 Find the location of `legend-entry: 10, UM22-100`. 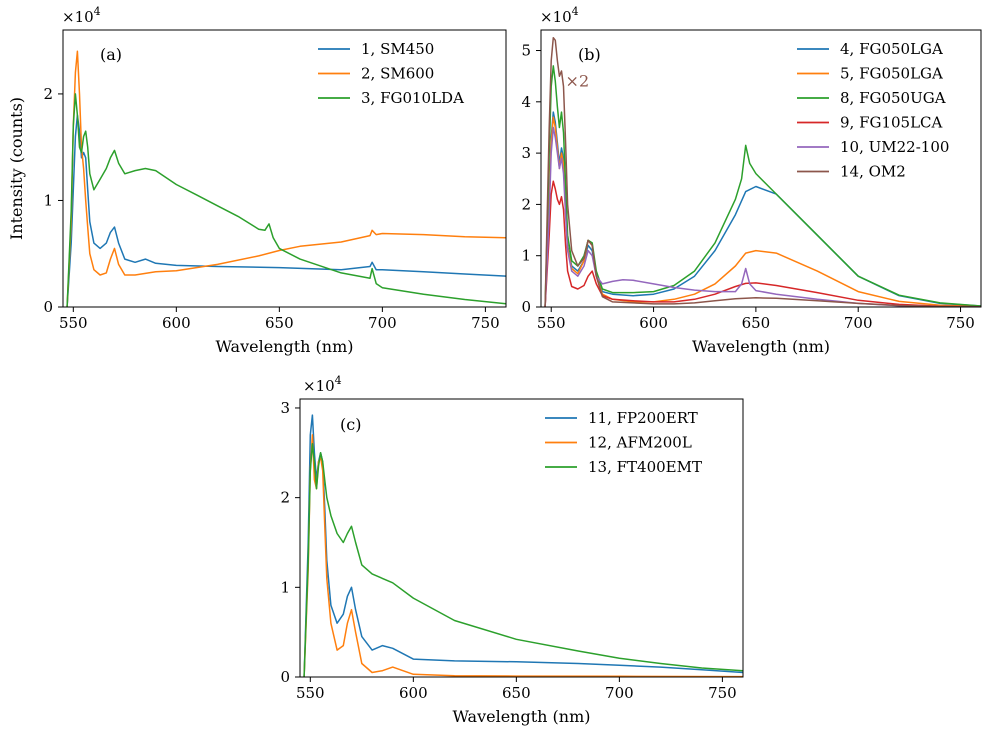

legend-entry: 10, UM22-100 is located at coordinates (894, 147).